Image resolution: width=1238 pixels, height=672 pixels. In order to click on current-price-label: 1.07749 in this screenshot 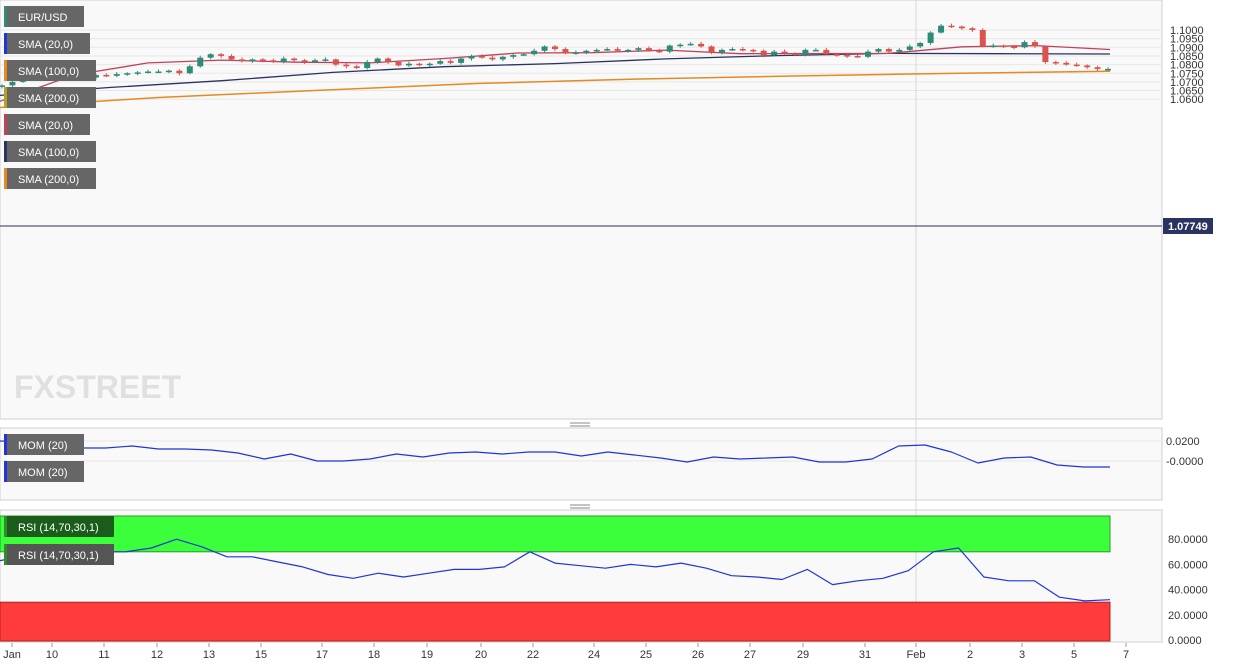, I will do `click(1188, 227)`.